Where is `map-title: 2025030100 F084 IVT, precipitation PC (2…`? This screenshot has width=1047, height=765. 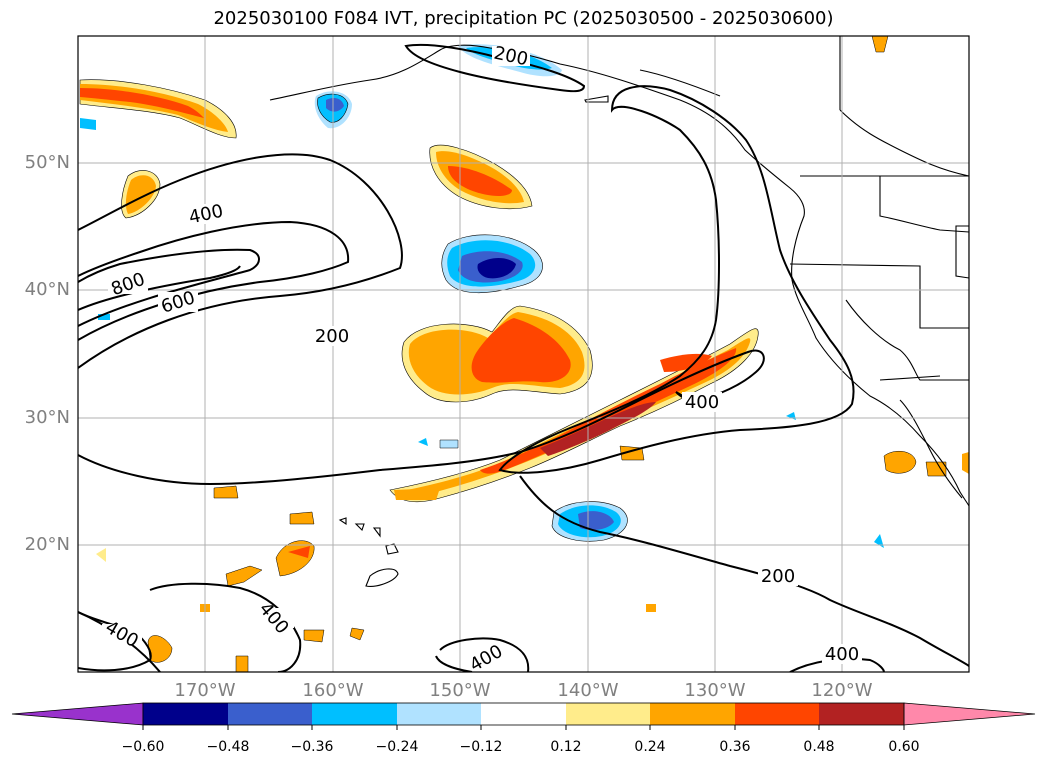
map-title: 2025030100 F084 IVT, precipitation PC (2… is located at coordinates (523, 18).